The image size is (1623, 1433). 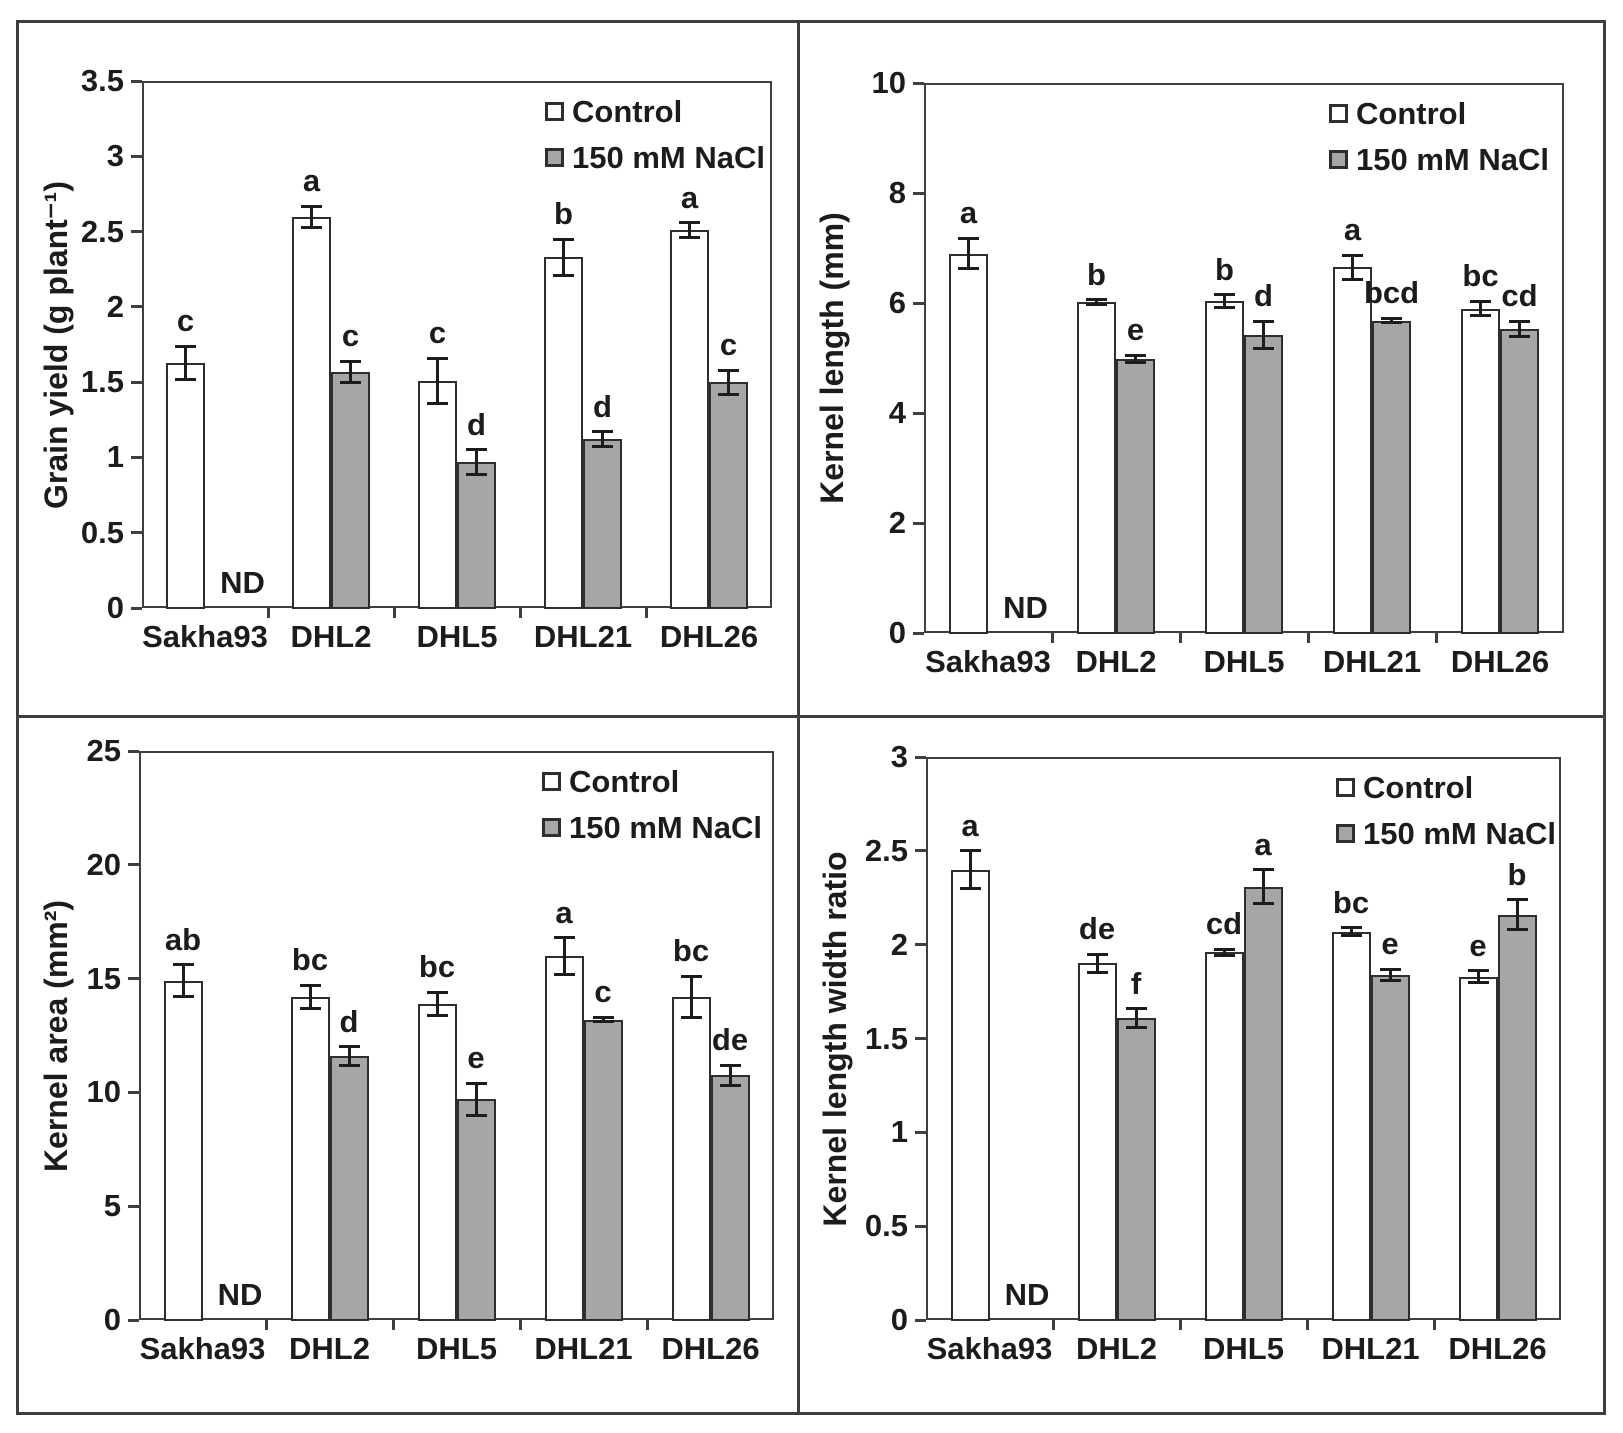 What do you see at coordinates (183, 1150) in the screenshot?
I see `bar-control-sakha93` at bounding box center [183, 1150].